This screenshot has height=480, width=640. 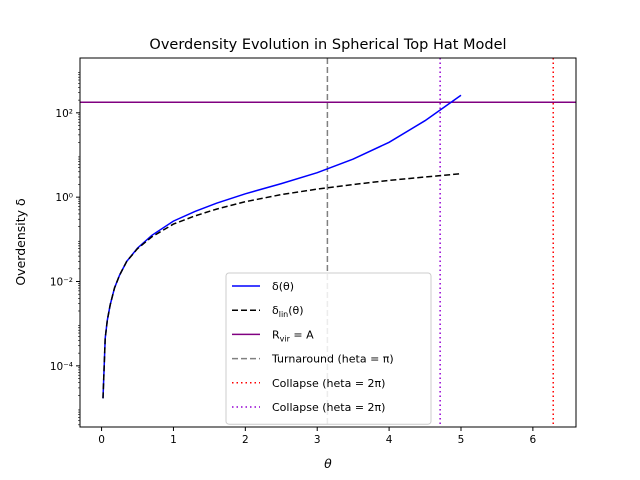 What do you see at coordinates (101, 440) in the screenshot?
I see `x-tick-label: 0` at bounding box center [101, 440].